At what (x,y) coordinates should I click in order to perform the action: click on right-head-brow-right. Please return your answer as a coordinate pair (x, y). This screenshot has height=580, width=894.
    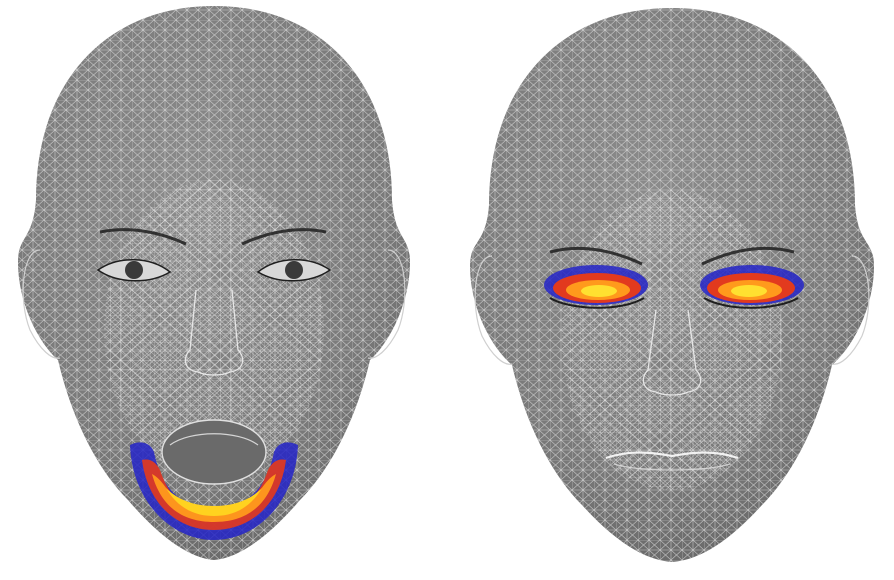
    Looking at the image, I should click on (748, 256).